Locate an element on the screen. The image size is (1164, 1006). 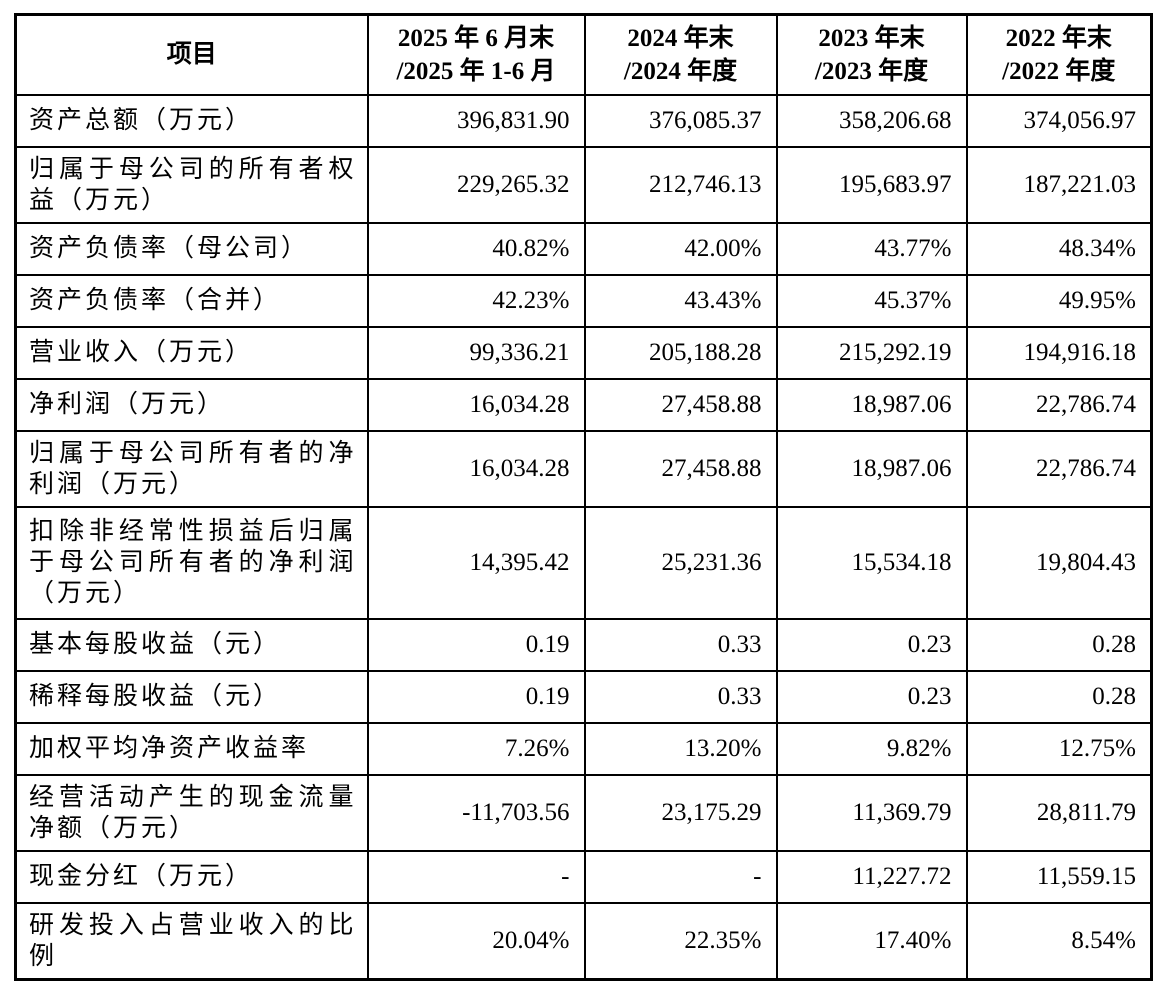
header-period-line: /2023 年度 is located at coordinates (871, 71).